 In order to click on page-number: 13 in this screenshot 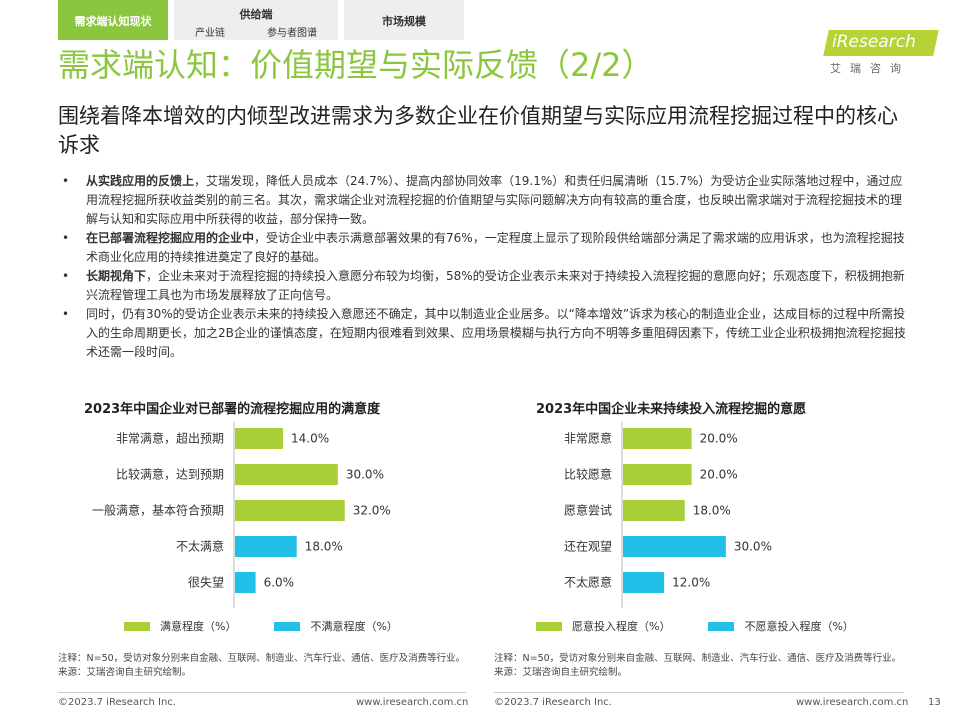, I will do `click(934, 702)`.